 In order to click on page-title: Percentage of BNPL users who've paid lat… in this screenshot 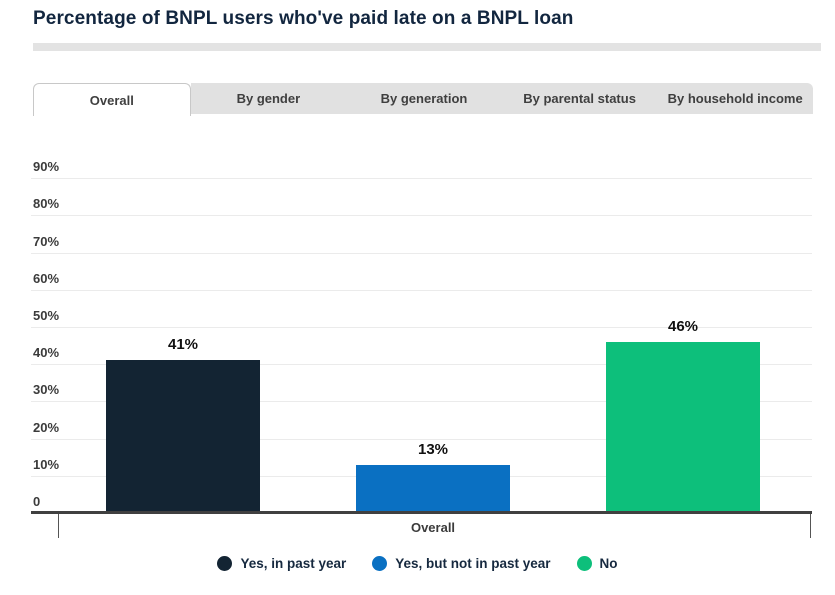, I will do `click(303, 18)`.